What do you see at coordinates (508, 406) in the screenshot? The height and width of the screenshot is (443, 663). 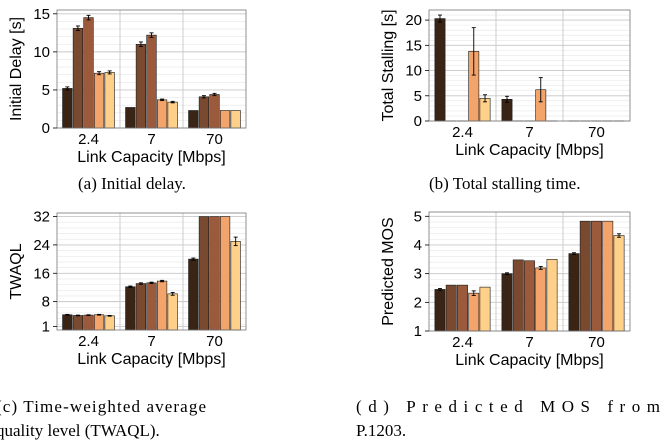 I see `figure-caption-line-1: (d) Predicted MOS from` at bounding box center [508, 406].